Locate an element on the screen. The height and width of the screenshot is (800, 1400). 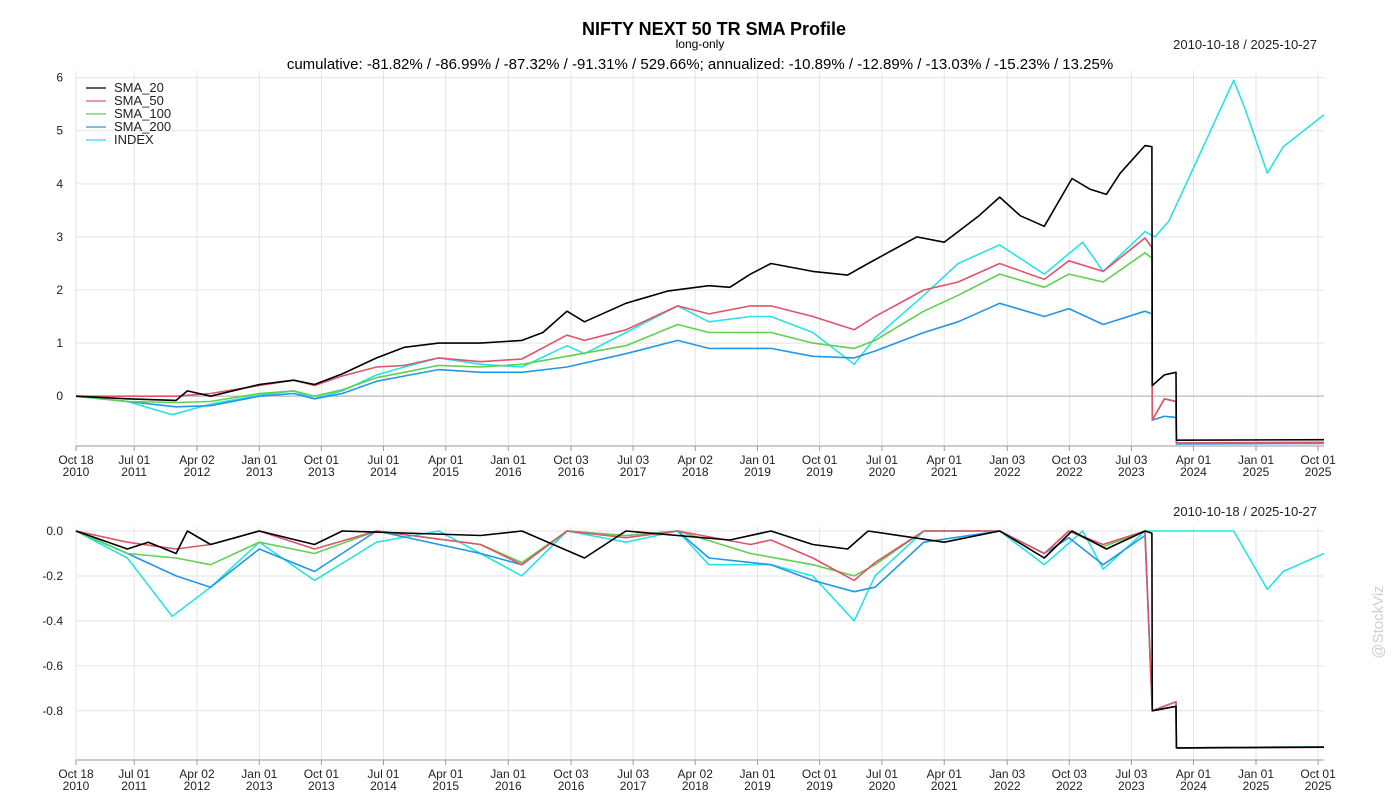
x-tick-year-label: 2017 is located at coordinates (633, 472).